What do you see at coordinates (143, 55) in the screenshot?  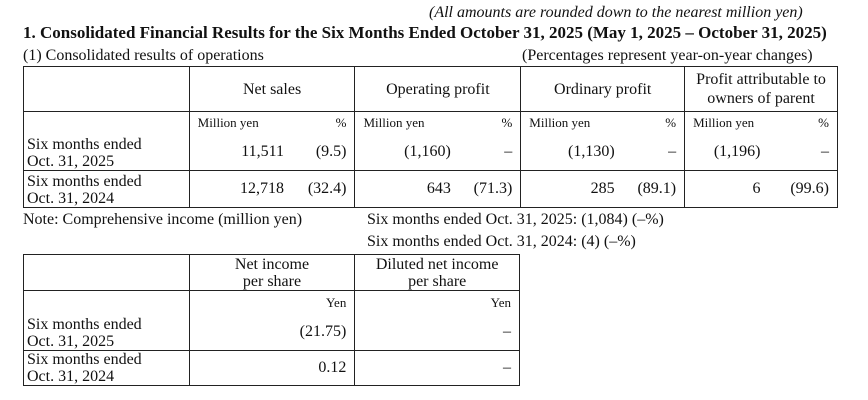 I see `section-heading: (1) Consolidated results of operations` at bounding box center [143, 55].